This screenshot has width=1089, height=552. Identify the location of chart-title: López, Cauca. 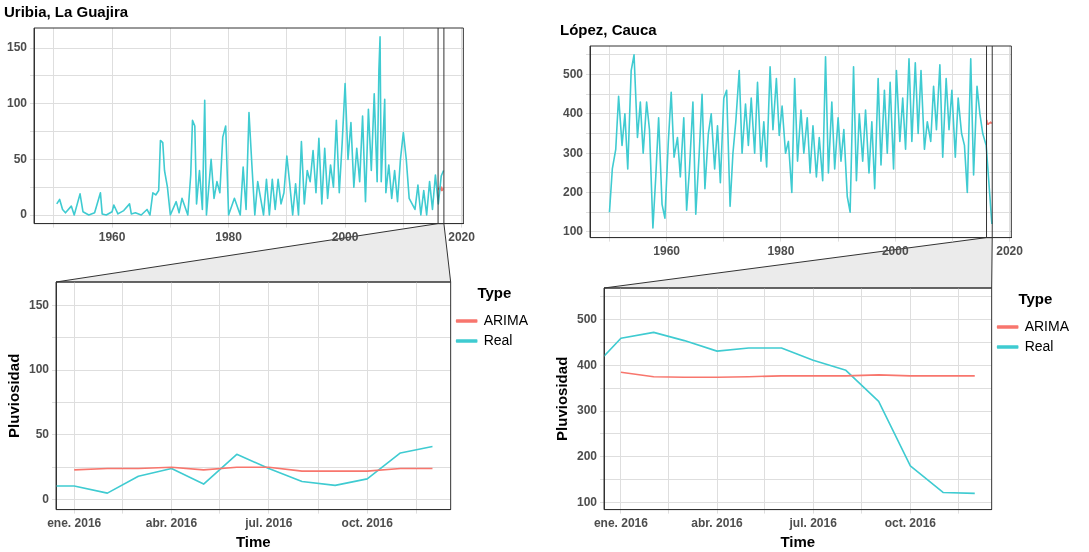
(609, 30).